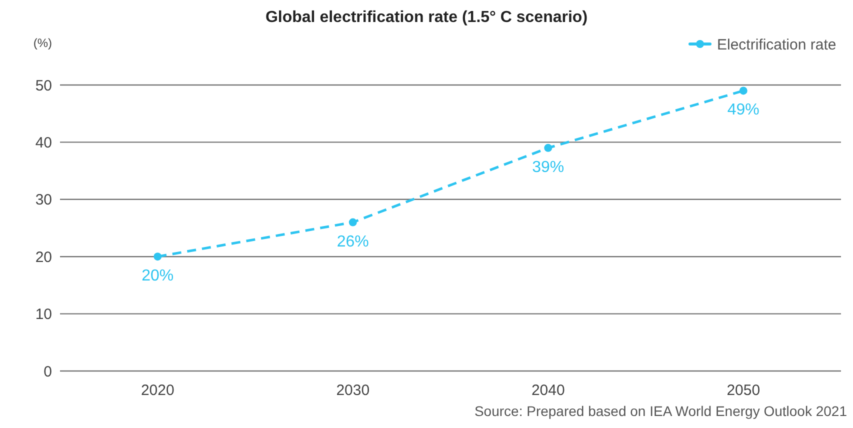 Image resolution: width=853 pixels, height=428 pixels. What do you see at coordinates (43, 85) in the screenshot?
I see `y-tick-label: 50` at bounding box center [43, 85].